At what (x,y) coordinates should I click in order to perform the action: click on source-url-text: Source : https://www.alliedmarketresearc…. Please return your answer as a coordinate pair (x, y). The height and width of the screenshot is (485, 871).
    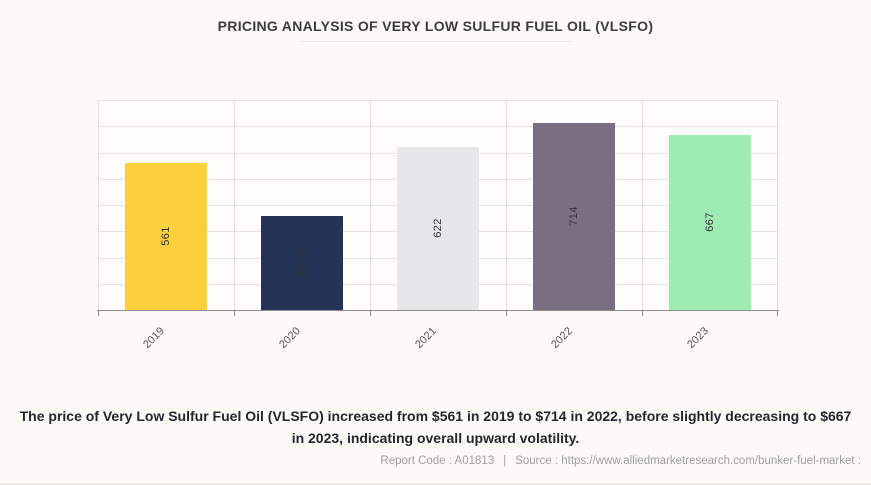
    Looking at the image, I should click on (688, 461).